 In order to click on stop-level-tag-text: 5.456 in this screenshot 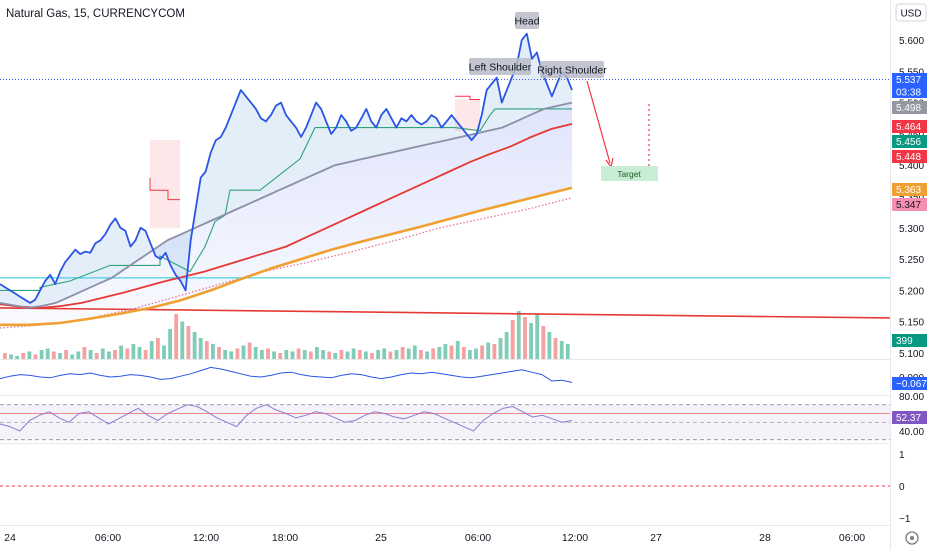, I will do `click(908, 142)`.